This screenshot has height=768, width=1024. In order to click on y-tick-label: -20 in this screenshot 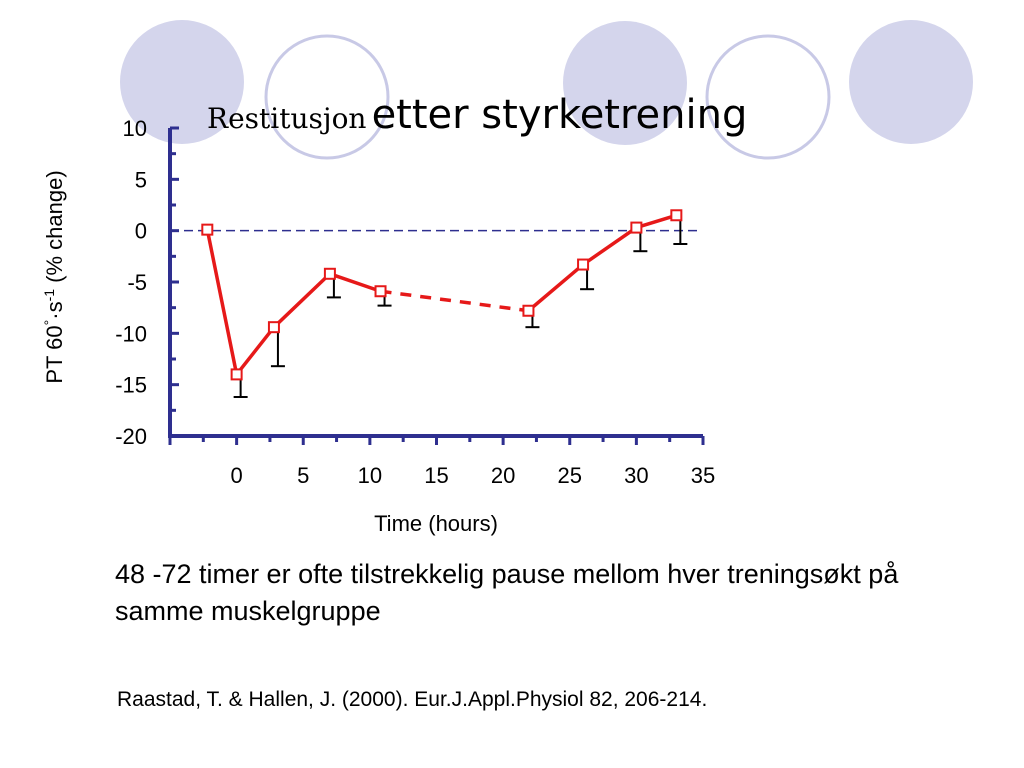, I will do `click(131, 436)`.